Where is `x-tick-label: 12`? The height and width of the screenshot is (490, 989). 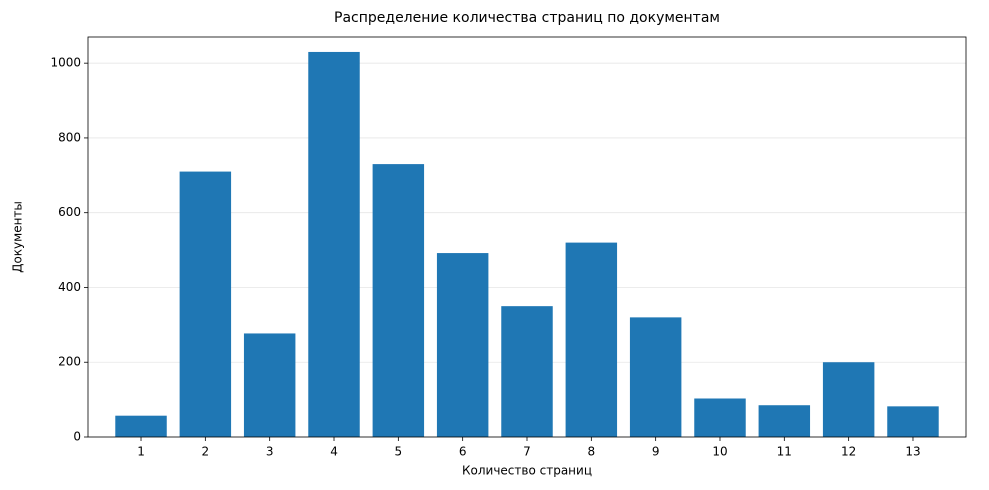
x-tick-label: 12 is located at coordinates (848, 452).